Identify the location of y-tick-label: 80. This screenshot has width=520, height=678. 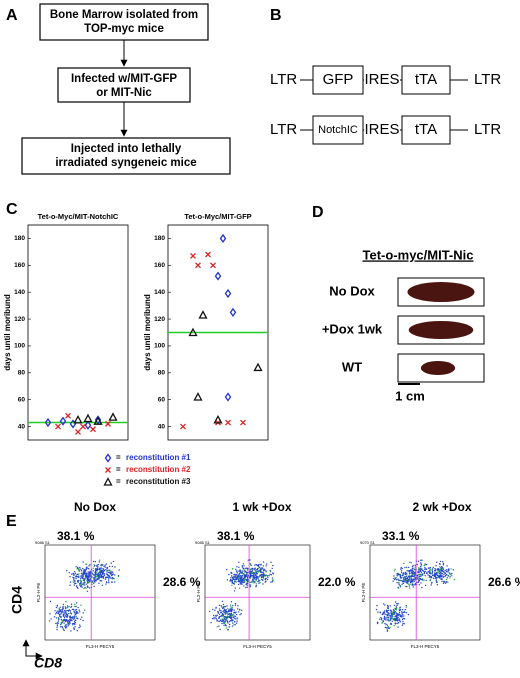
(162, 373).